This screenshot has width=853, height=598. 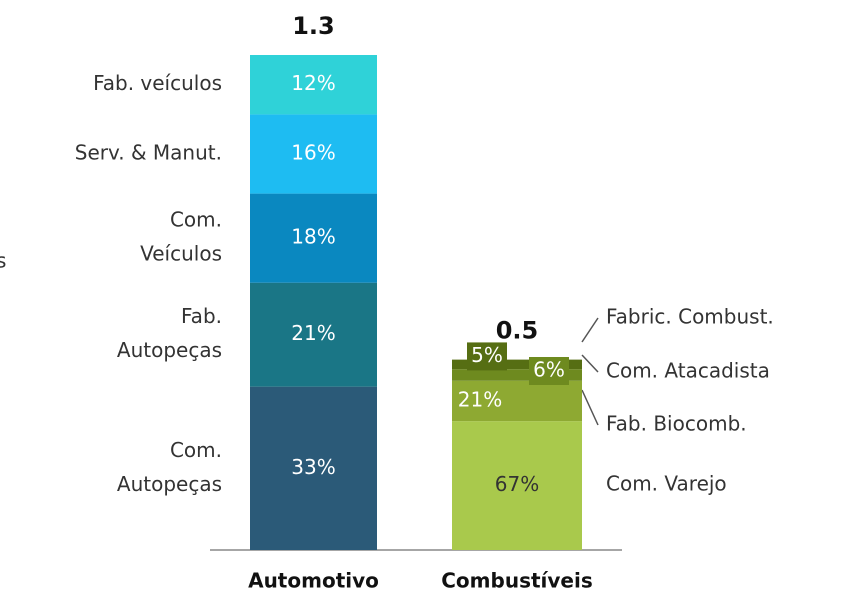 I want to click on segment-name: Veículos, so click(x=181, y=254).